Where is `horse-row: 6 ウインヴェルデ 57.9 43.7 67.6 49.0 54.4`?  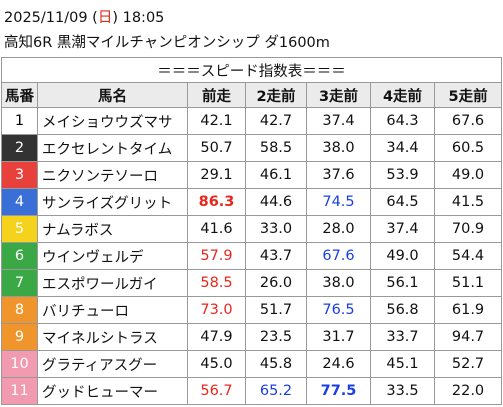
horse-row: 6 ウインヴェルデ 57.9 43.7 67.6 49.0 54.4 is located at coordinates (252, 256).